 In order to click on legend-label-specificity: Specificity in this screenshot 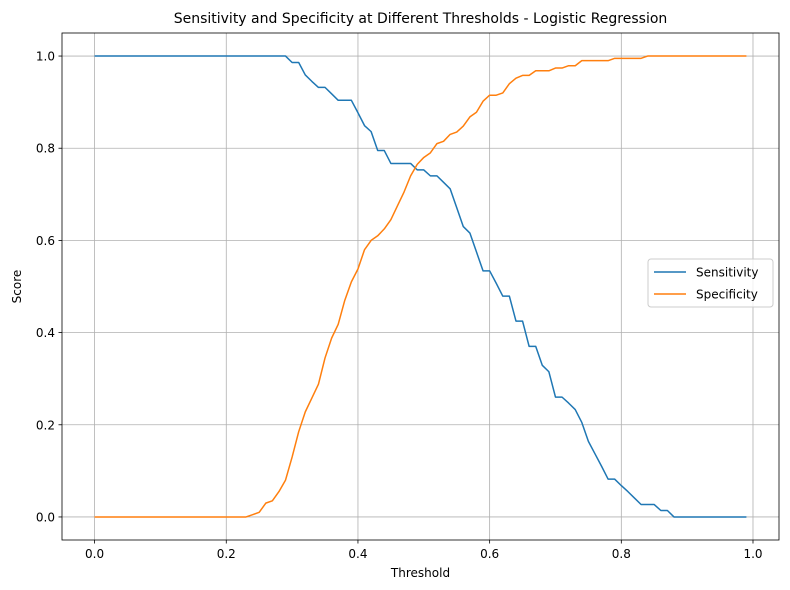, I will do `click(727, 295)`.